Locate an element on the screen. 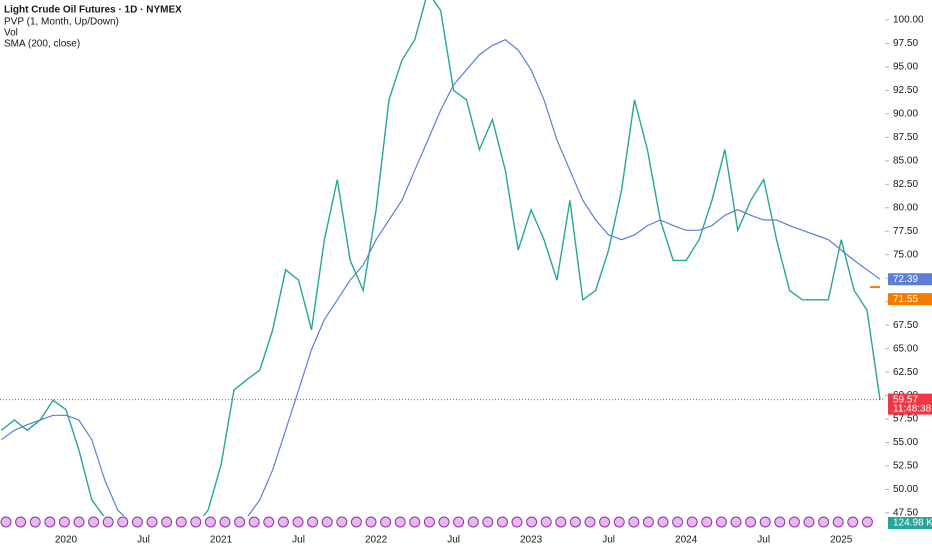 Image resolution: width=932 pixels, height=550 pixels. y-tick-label: 92.50 is located at coordinates (905, 90).